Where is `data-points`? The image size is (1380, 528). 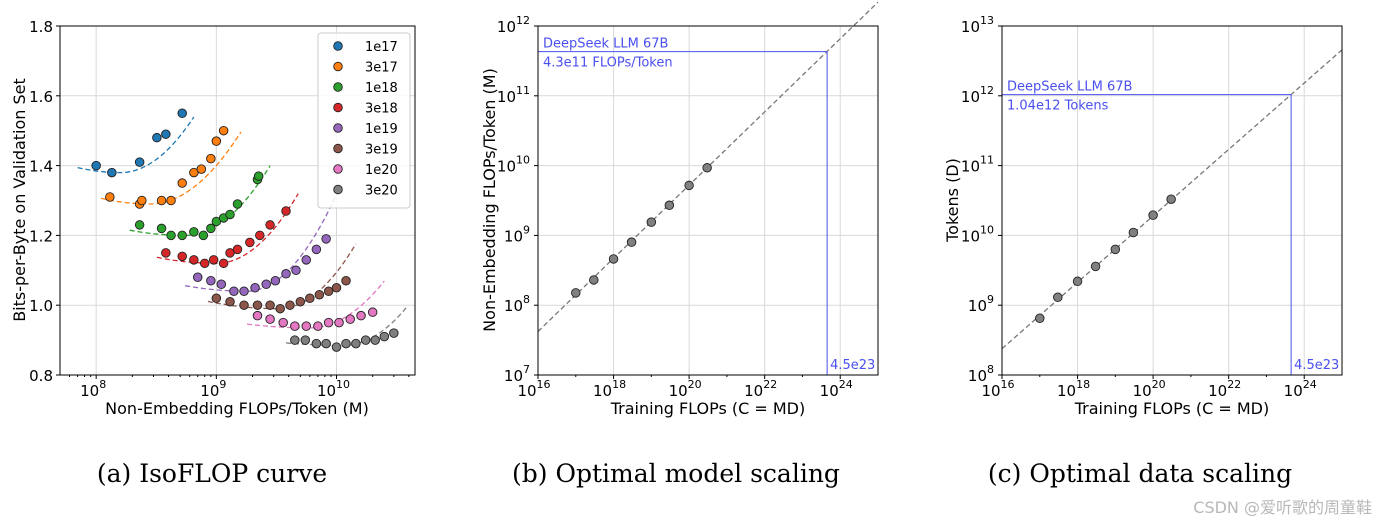 data-points is located at coordinates (245, 230).